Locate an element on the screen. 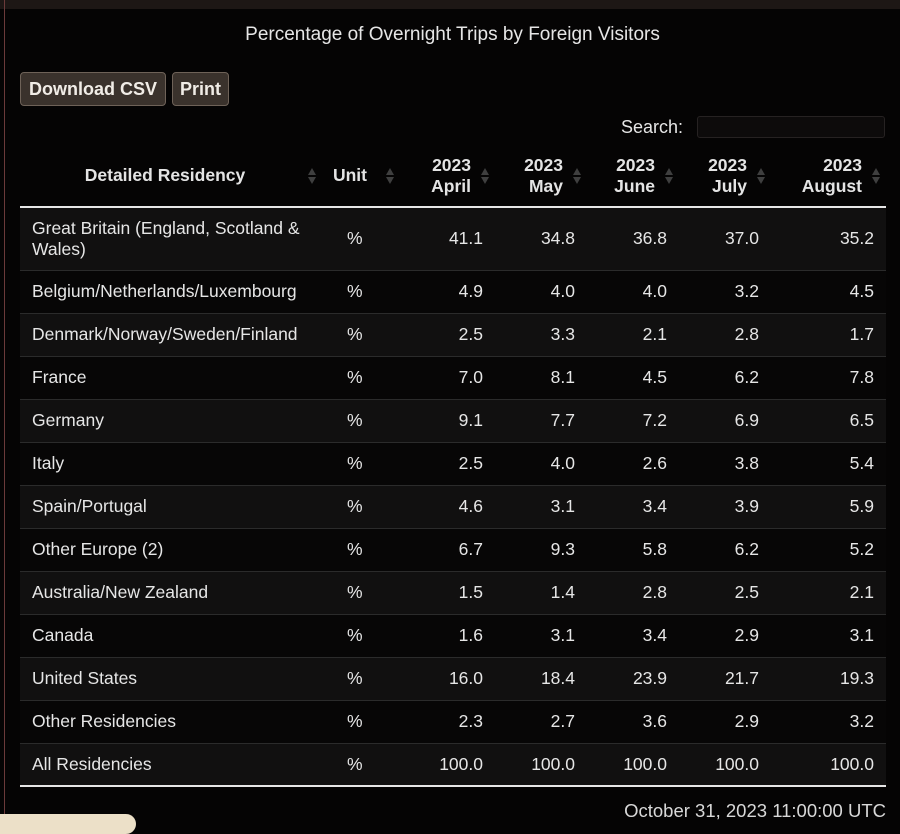 This screenshot has height=834, width=900. print-button: Print is located at coordinates (200, 89).